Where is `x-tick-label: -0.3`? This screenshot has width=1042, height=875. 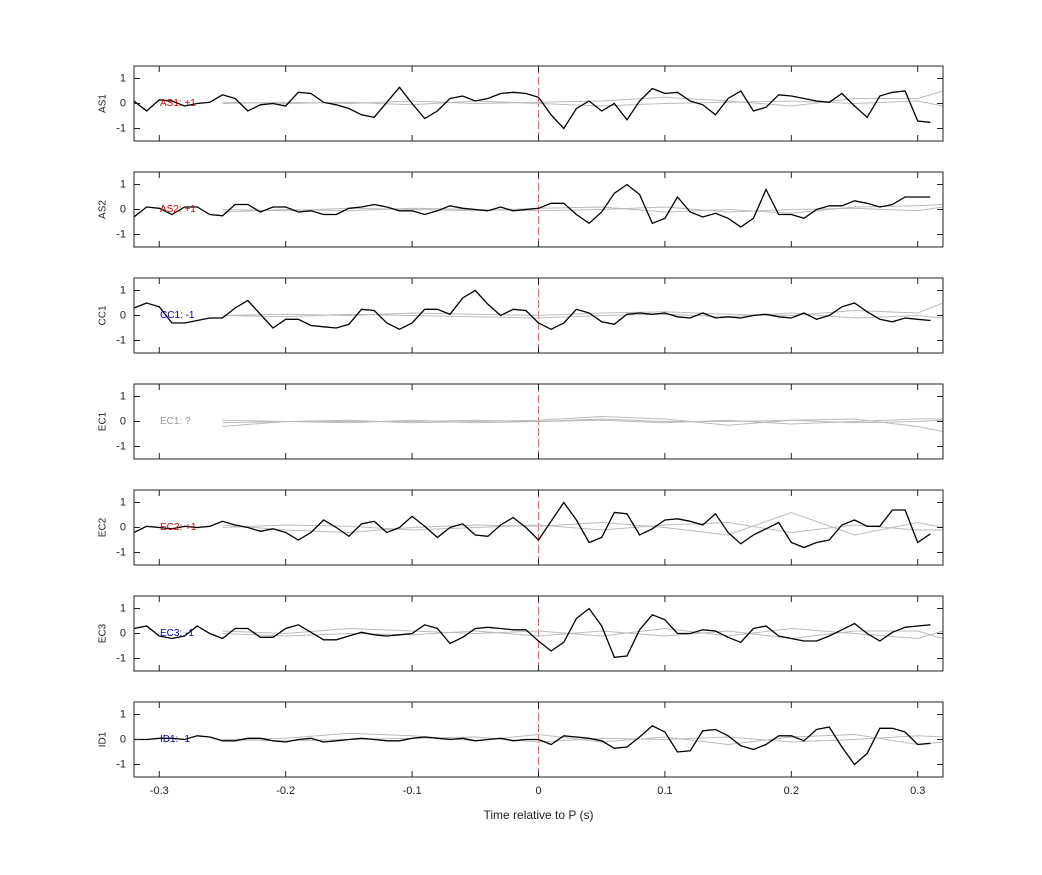 x-tick-label: -0.3 is located at coordinates (159, 791).